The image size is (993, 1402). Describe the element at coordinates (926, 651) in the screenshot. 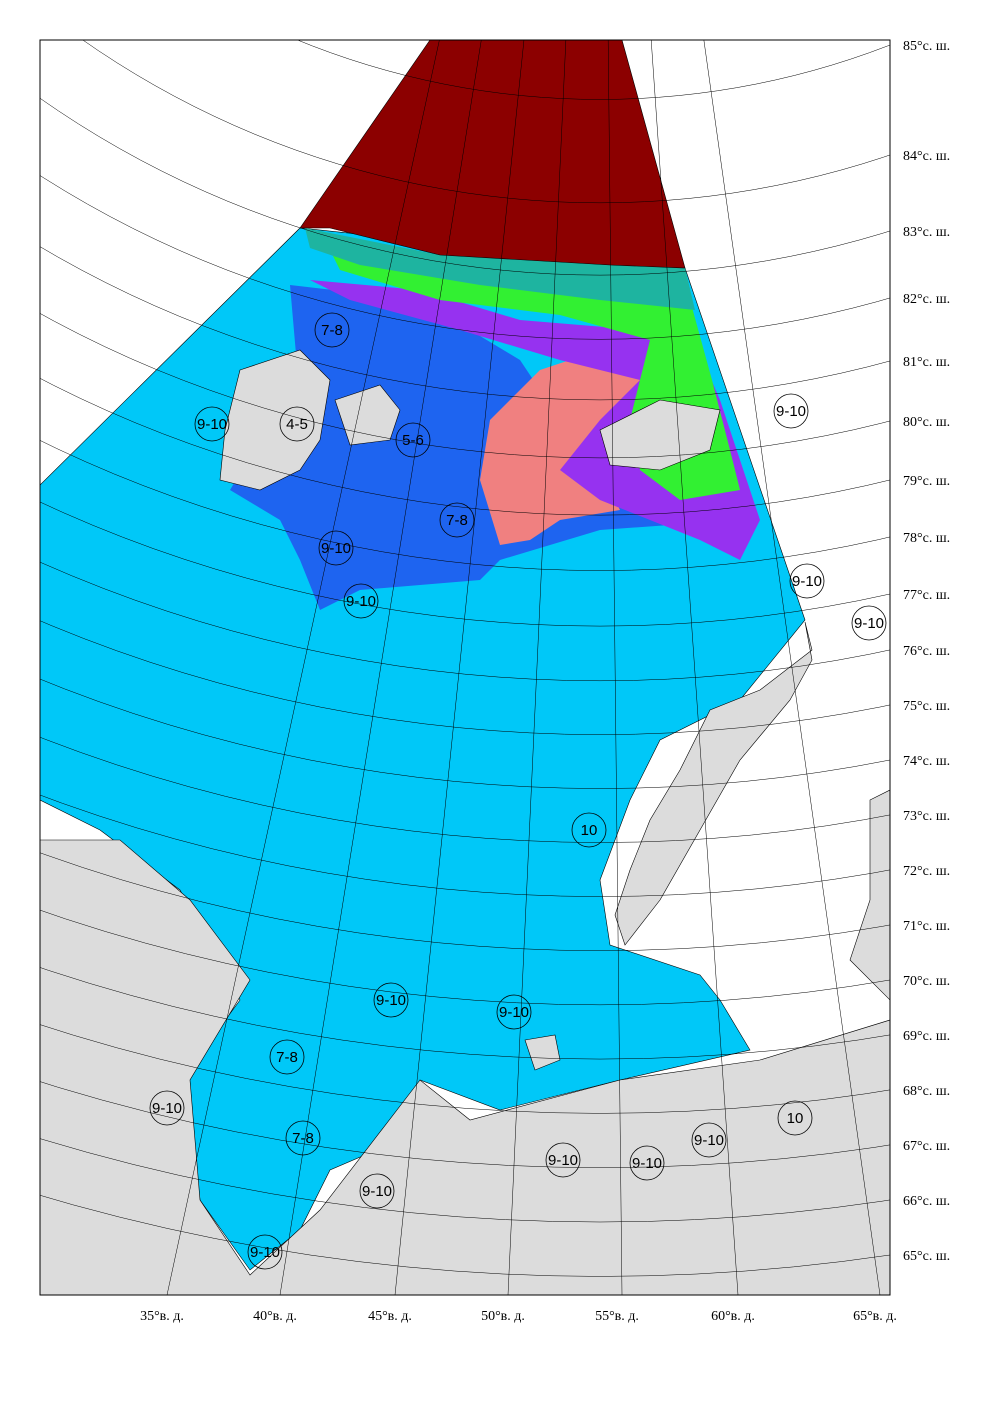

I see `lat-label: 76°с. ш.` at that location.